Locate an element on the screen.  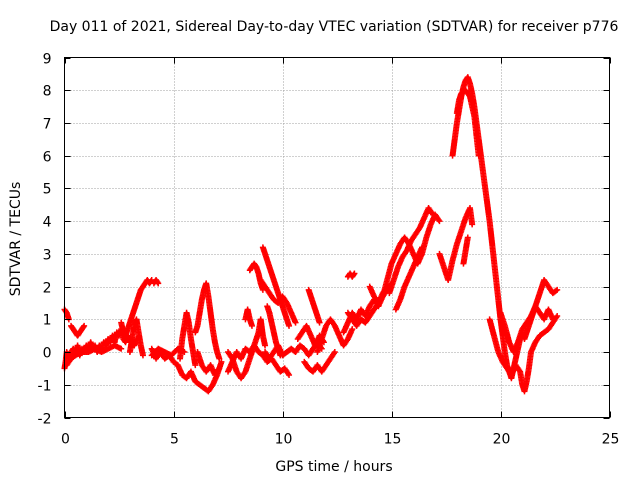
y-tick-label: 4 is located at coordinates (47, 223).